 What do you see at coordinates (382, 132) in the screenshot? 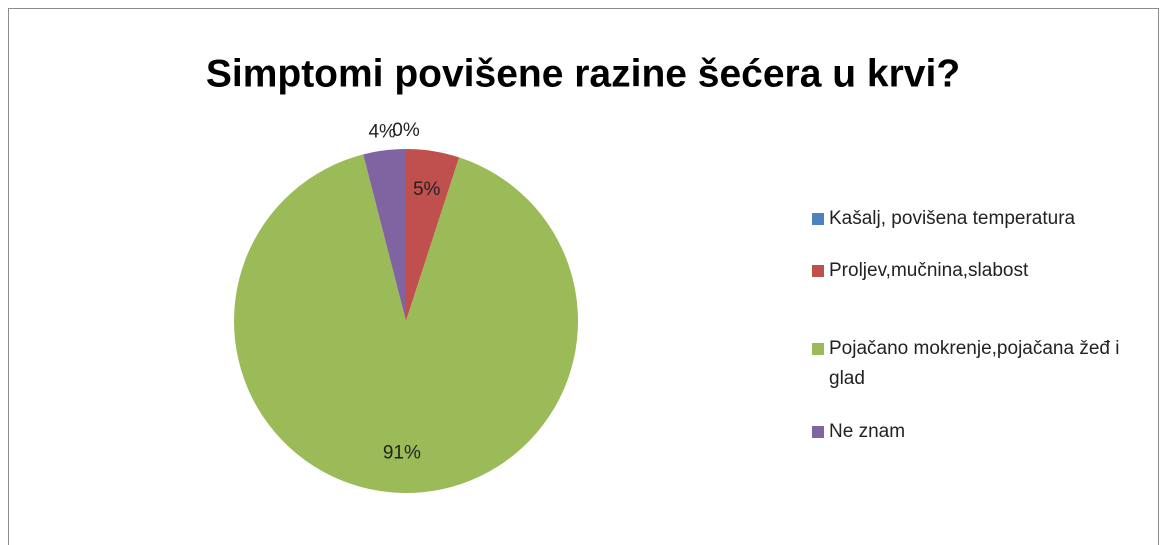
I see `data-label: 4%` at bounding box center [382, 132].